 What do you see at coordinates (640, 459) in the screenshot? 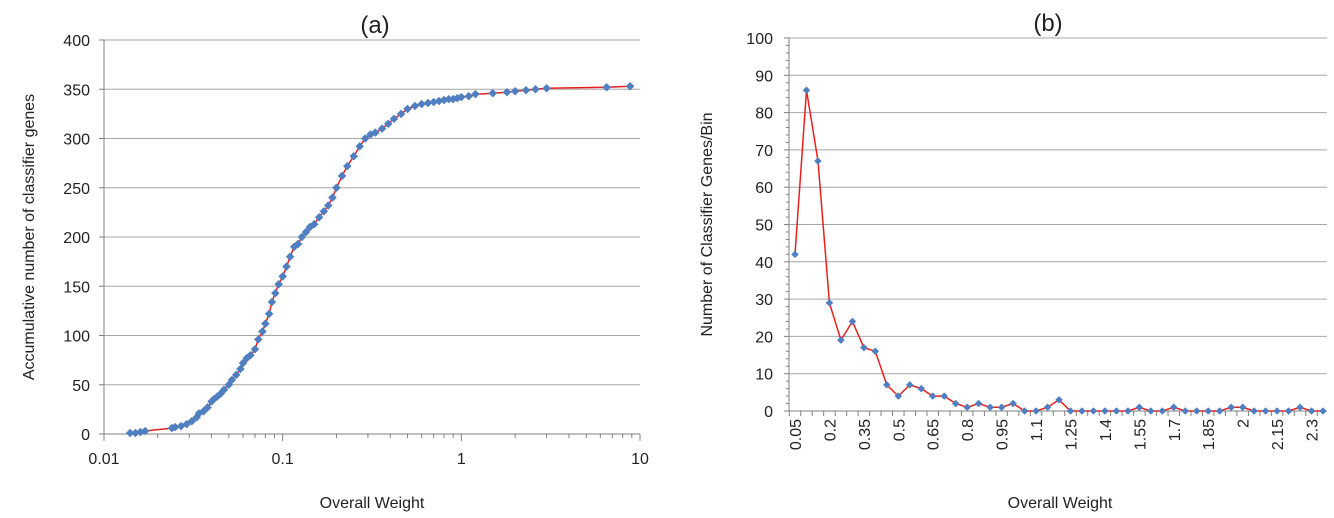
I see `x-tick-label: 10` at bounding box center [640, 459].